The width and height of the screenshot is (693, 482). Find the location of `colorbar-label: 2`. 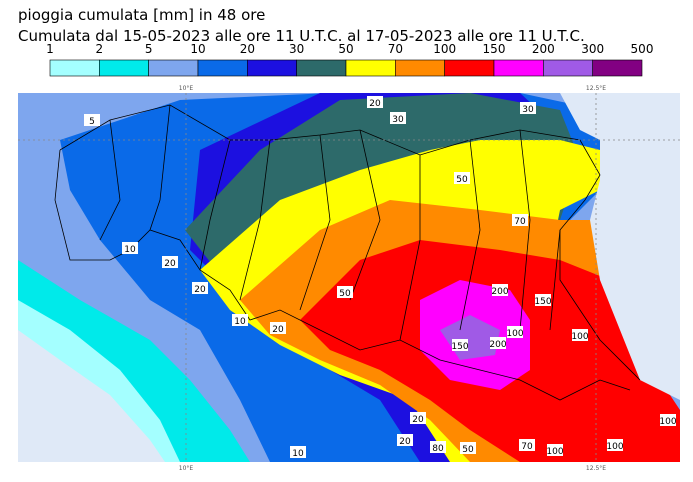

colorbar-label: 2 is located at coordinates (100, 49).